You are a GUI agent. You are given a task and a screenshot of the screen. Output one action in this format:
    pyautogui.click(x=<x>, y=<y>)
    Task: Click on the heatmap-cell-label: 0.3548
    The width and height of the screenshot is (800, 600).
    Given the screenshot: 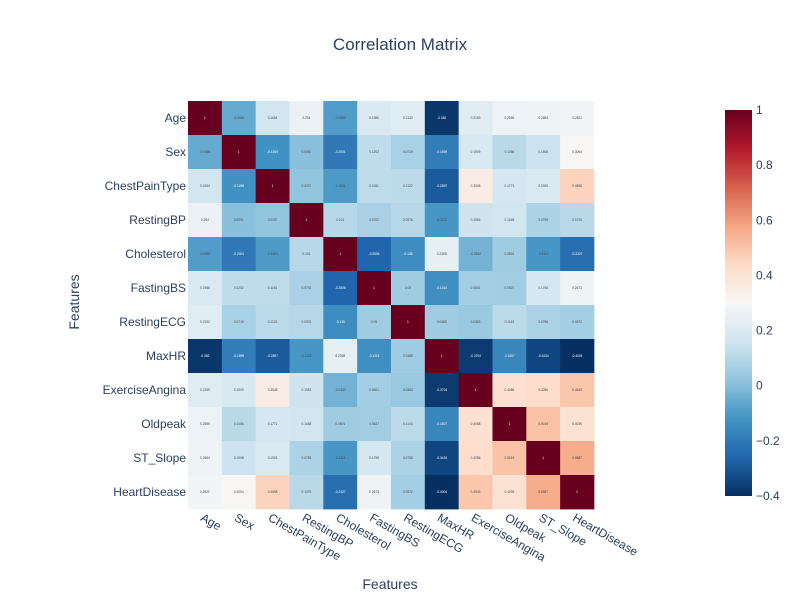 What is the action you would take?
    pyautogui.click(x=476, y=186)
    